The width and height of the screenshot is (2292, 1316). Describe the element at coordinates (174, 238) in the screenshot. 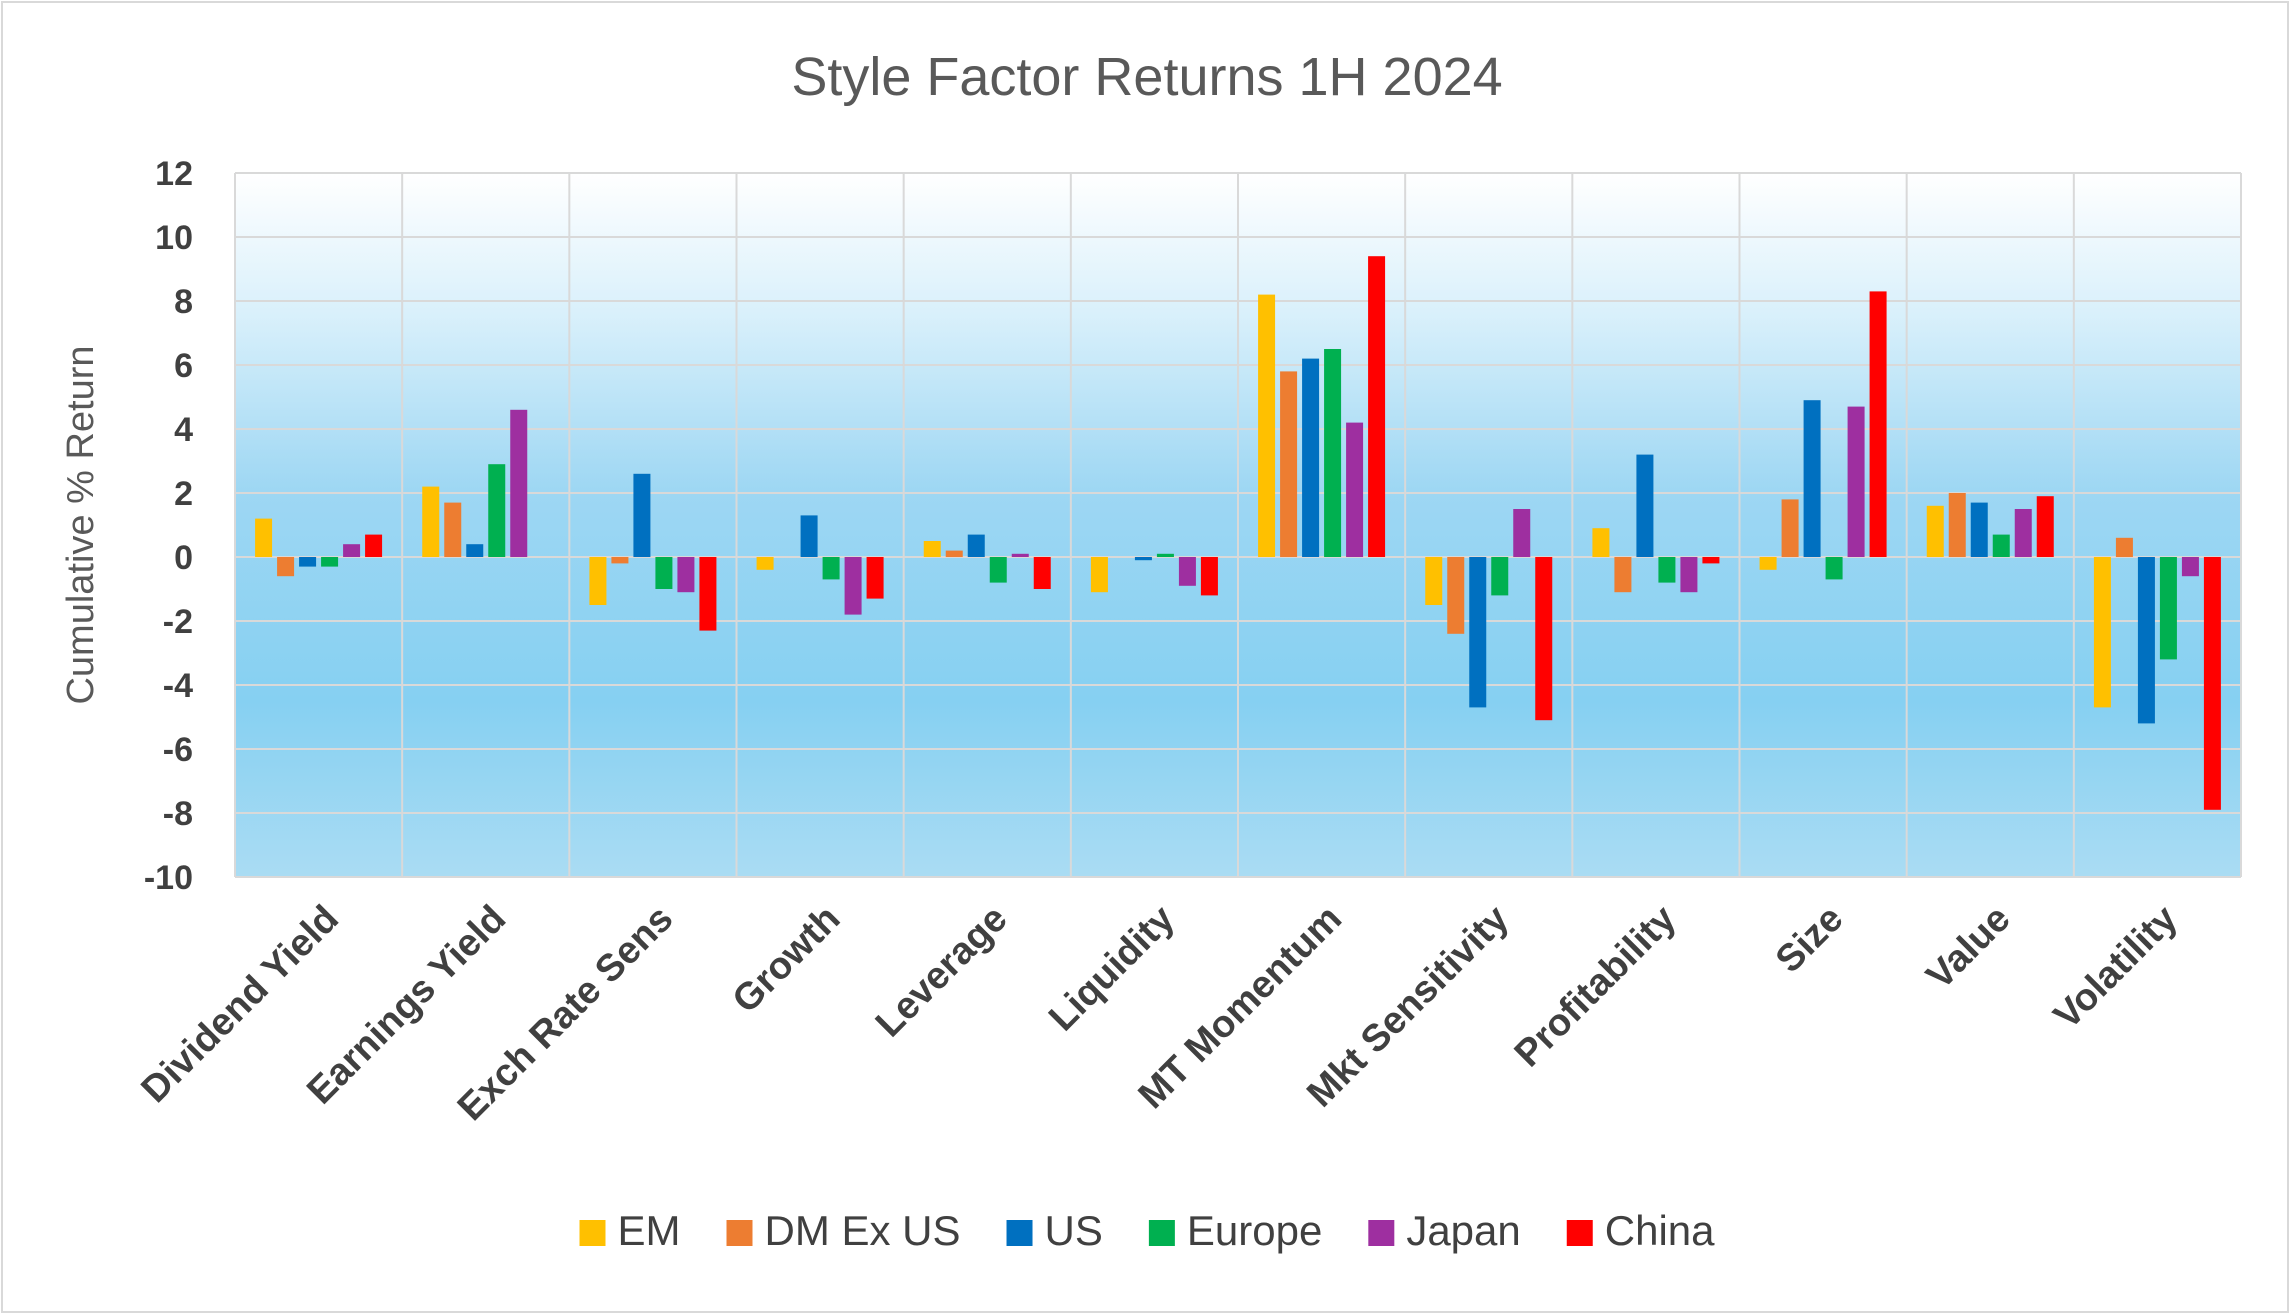

I see `y-tick-label: 10` at that location.